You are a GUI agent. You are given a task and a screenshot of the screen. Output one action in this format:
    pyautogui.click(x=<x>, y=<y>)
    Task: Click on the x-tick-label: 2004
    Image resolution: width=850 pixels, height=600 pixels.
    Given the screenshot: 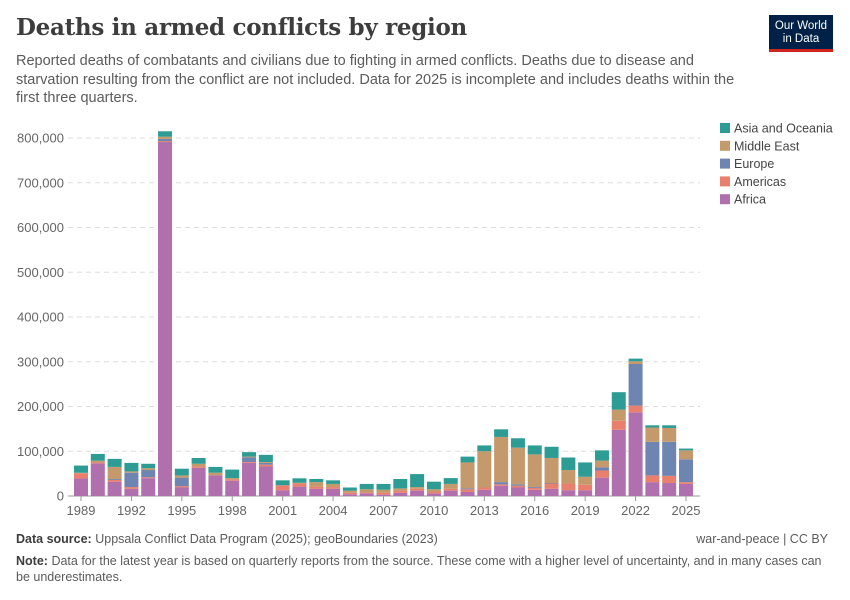 What is the action you would take?
    pyautogui.click(x=333, y=510)
    